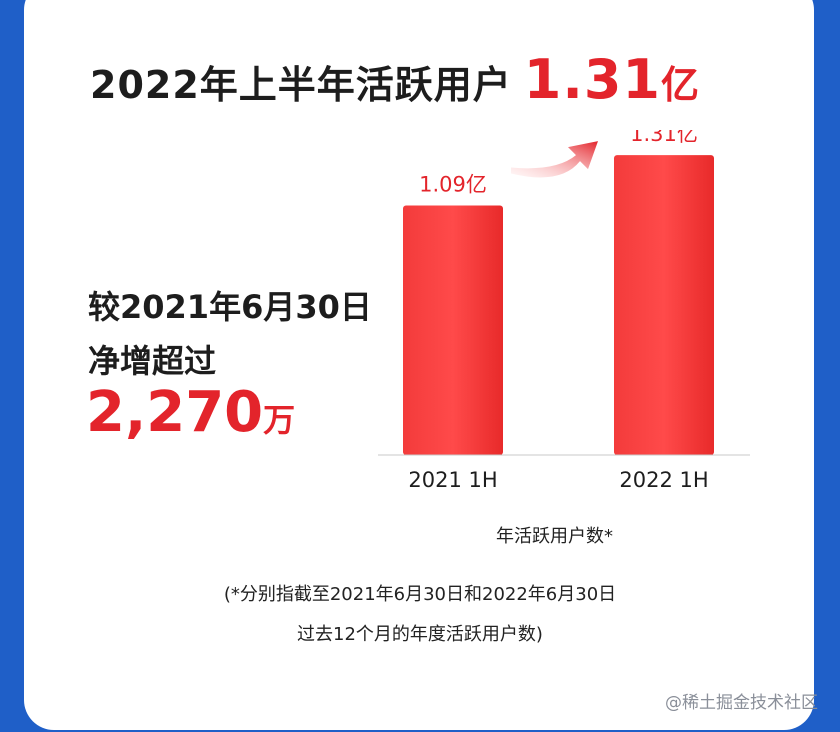 This screenshot has width=840, height=732. What do you see at coordinates (681, 85) in the screenshot?
I see `title-unit: 亿` at bounding box center [681, 85].